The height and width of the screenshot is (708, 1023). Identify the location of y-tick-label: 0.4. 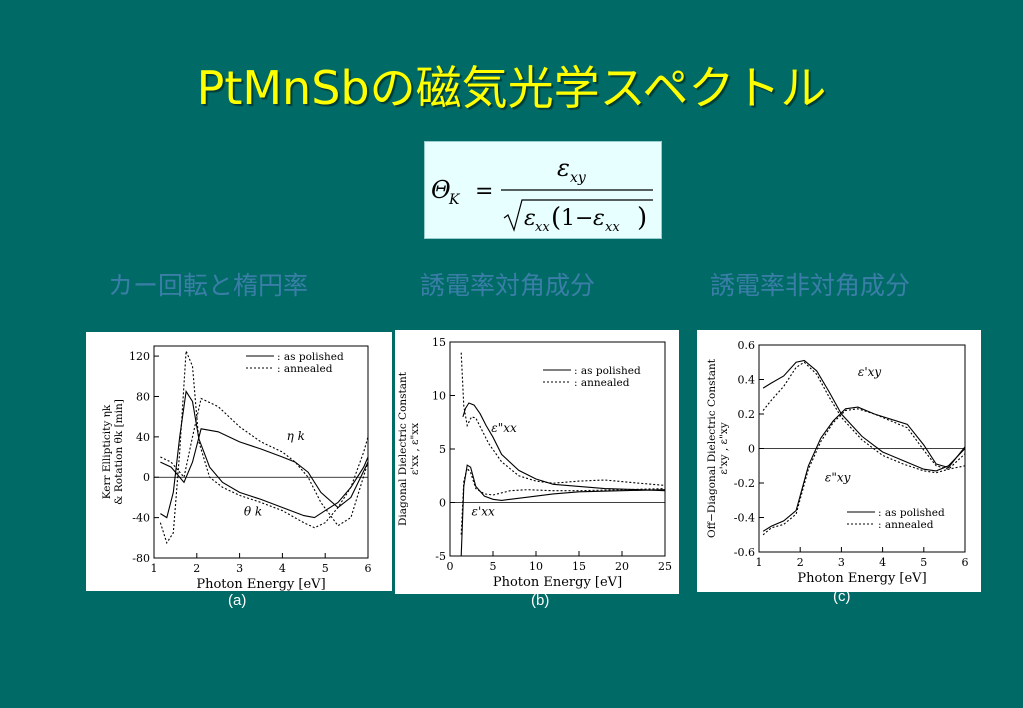
(747, 380).